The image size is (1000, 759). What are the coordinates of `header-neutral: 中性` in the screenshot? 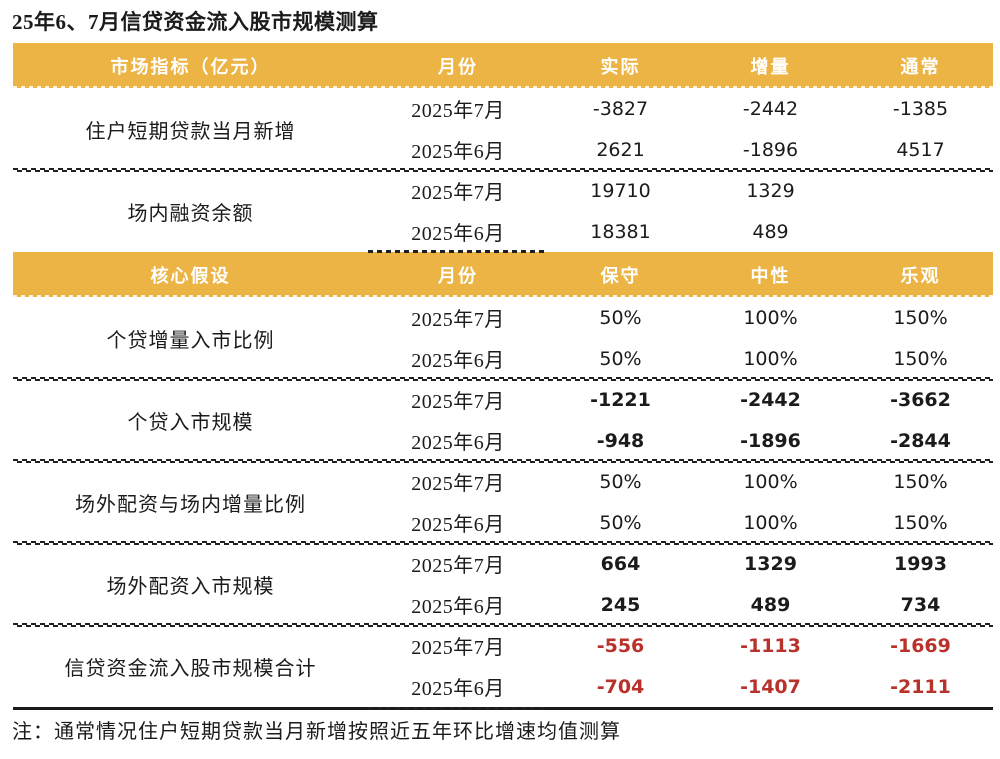 It's located at (770, 275).